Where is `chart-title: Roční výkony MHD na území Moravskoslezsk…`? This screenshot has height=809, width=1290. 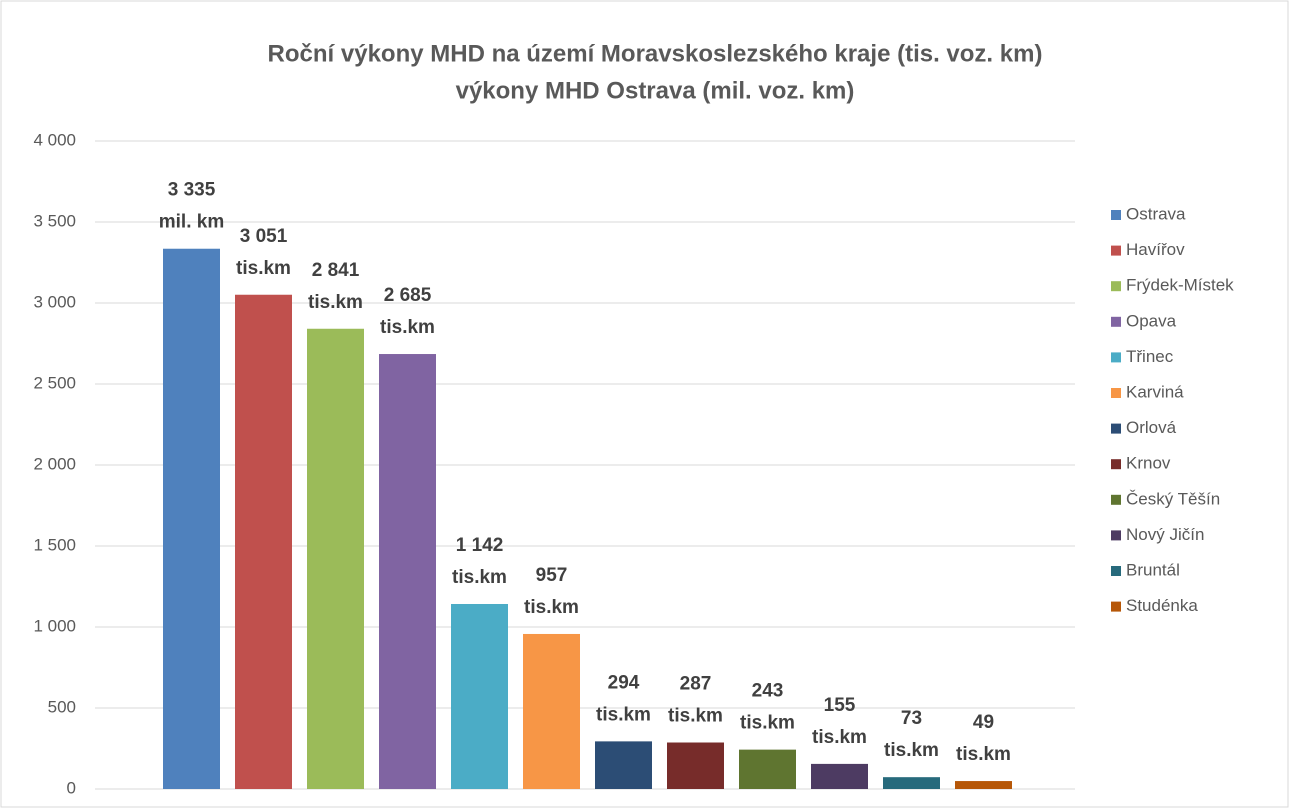 chart-title: Roční výkony MHD na území Moravskoslezsk… is located at coordinates (655, 53).